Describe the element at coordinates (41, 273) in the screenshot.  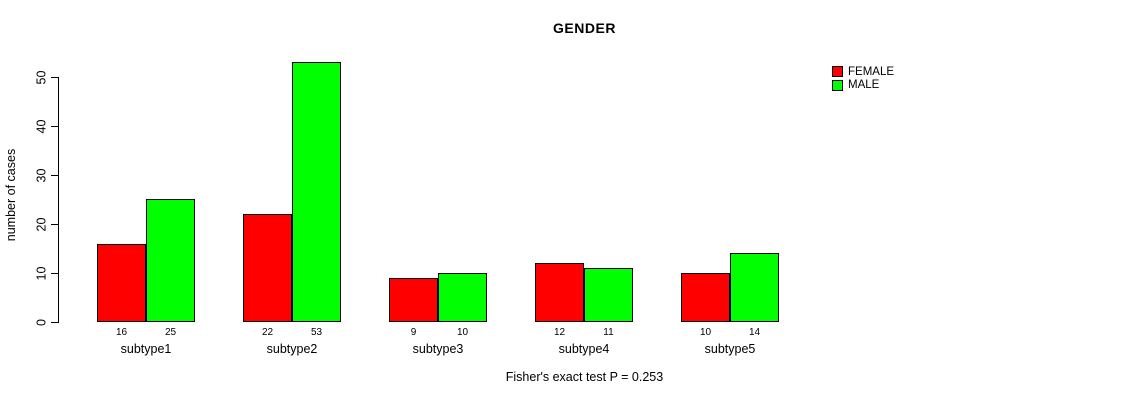
I see `y-tick-label: 10` at that location.